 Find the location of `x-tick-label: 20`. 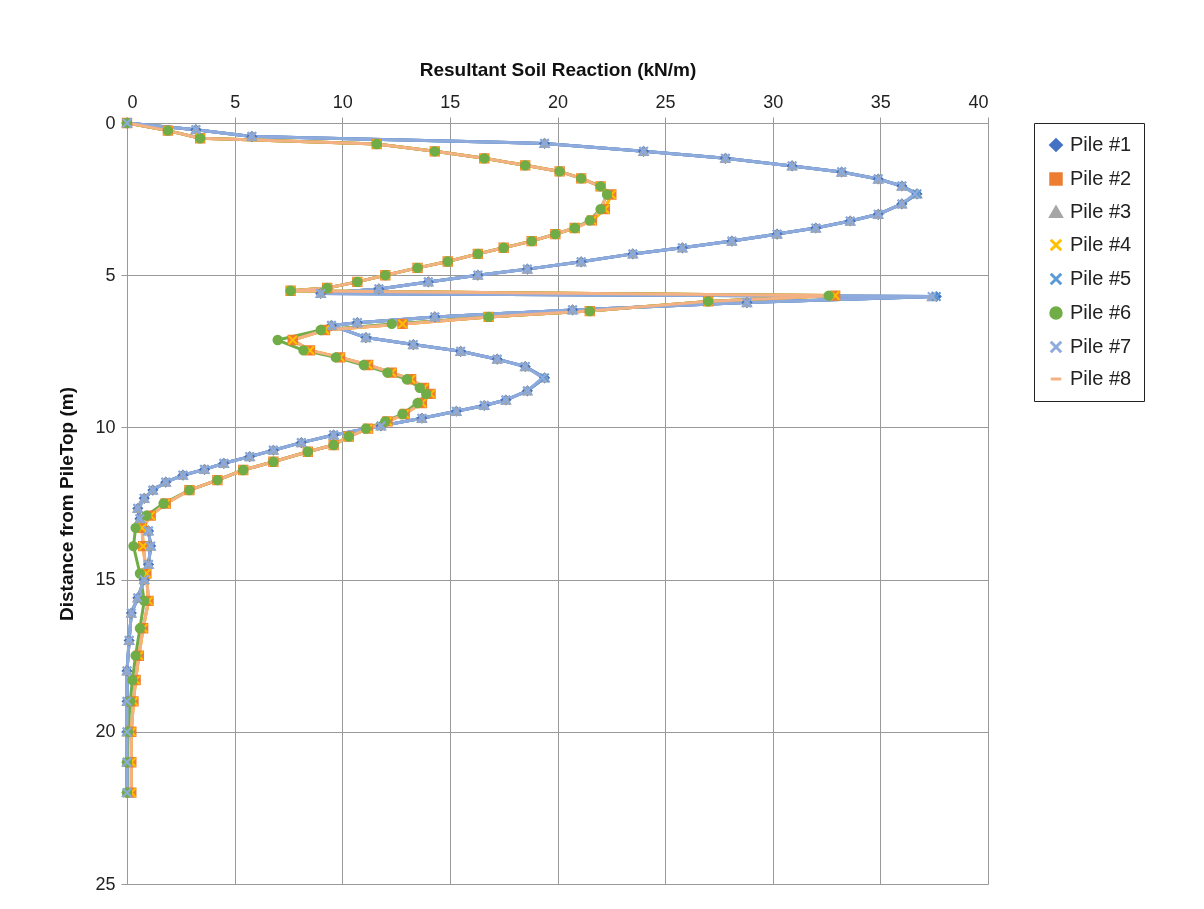

x-tick-label: 20 is located at coordinates (558, 101).